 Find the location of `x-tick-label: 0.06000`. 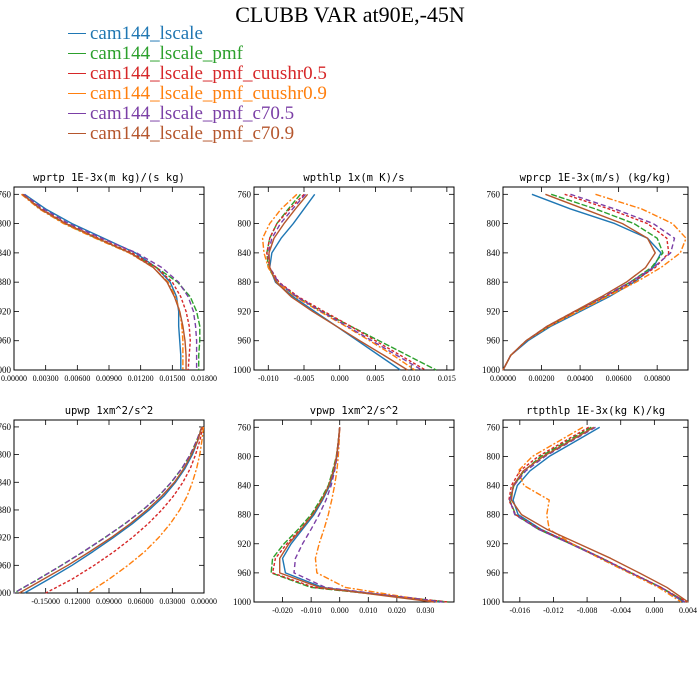

x-tick-label: 0.06000 is located at coordinates (141, 601).